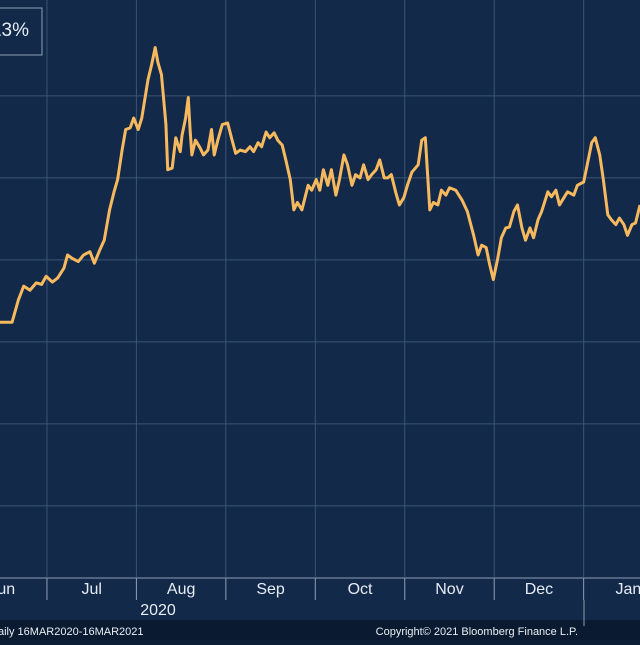 The image size is (640, 645). Describe the element at coordinates (360, 589) in the screenshot. I see `x-tick-label: Oct` at that location.